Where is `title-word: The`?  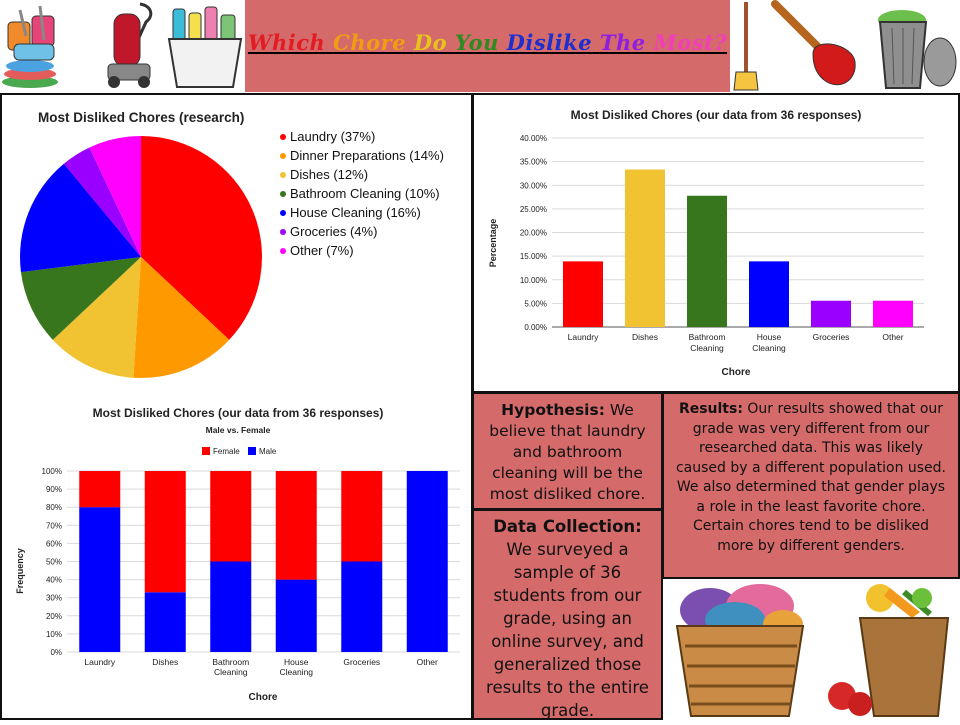 title-word: The is located at coordinates (622, 42).